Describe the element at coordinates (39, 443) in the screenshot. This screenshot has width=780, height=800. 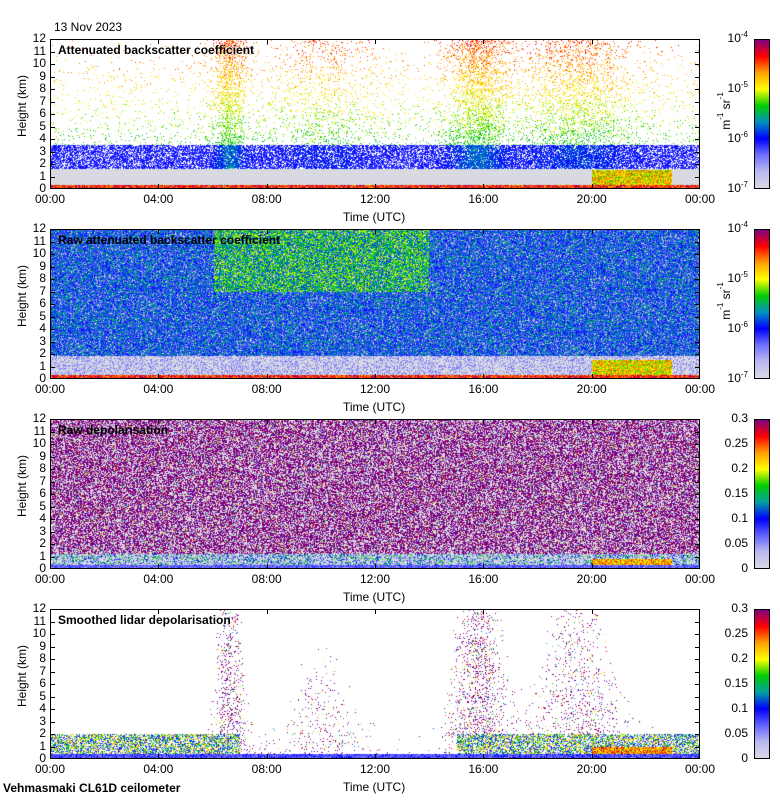
I see `y-tick-label: 10` at that location.